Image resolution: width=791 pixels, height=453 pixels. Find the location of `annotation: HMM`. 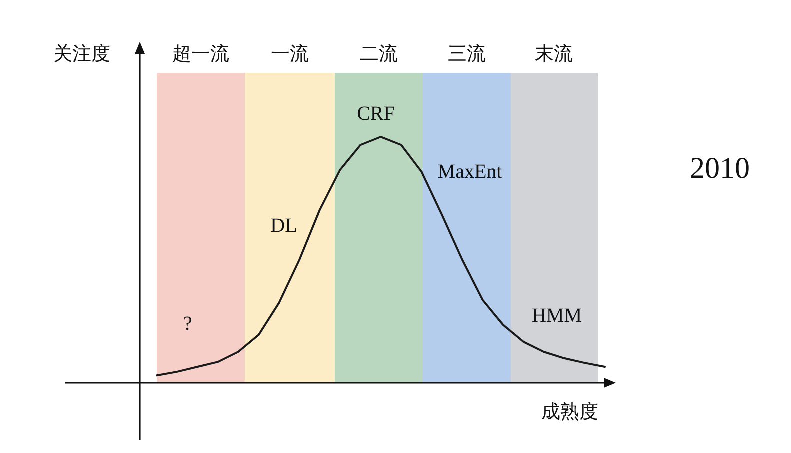

annotation: HMM is located at coordinates (557, 316).